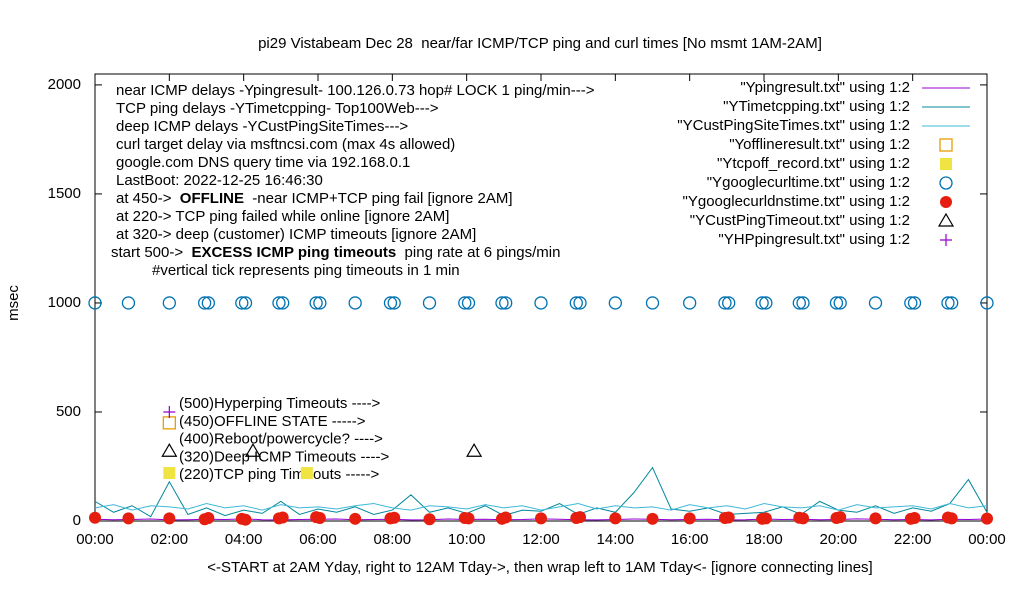  What do you see at coordinates (318, 539) in the screenshot?
I see `x-tick-label: 06:00` at bounding box center [318, 539].